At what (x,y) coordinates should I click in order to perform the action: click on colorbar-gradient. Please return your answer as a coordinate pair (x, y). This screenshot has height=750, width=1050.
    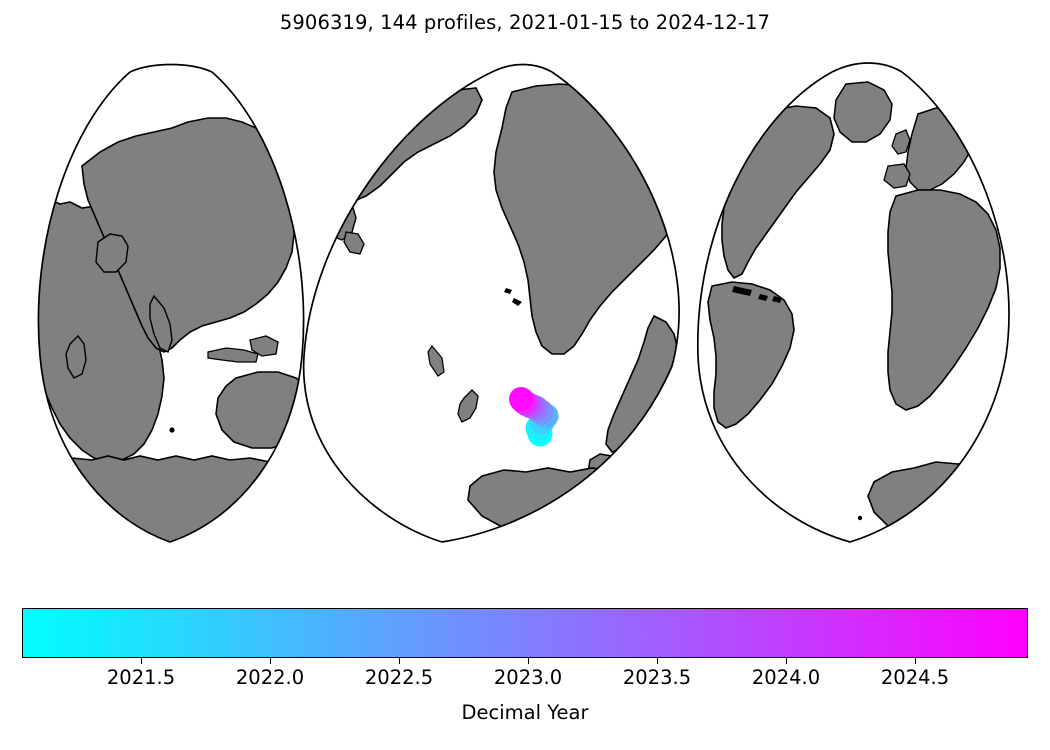
    Looking at the image, I should click on (525, 633).